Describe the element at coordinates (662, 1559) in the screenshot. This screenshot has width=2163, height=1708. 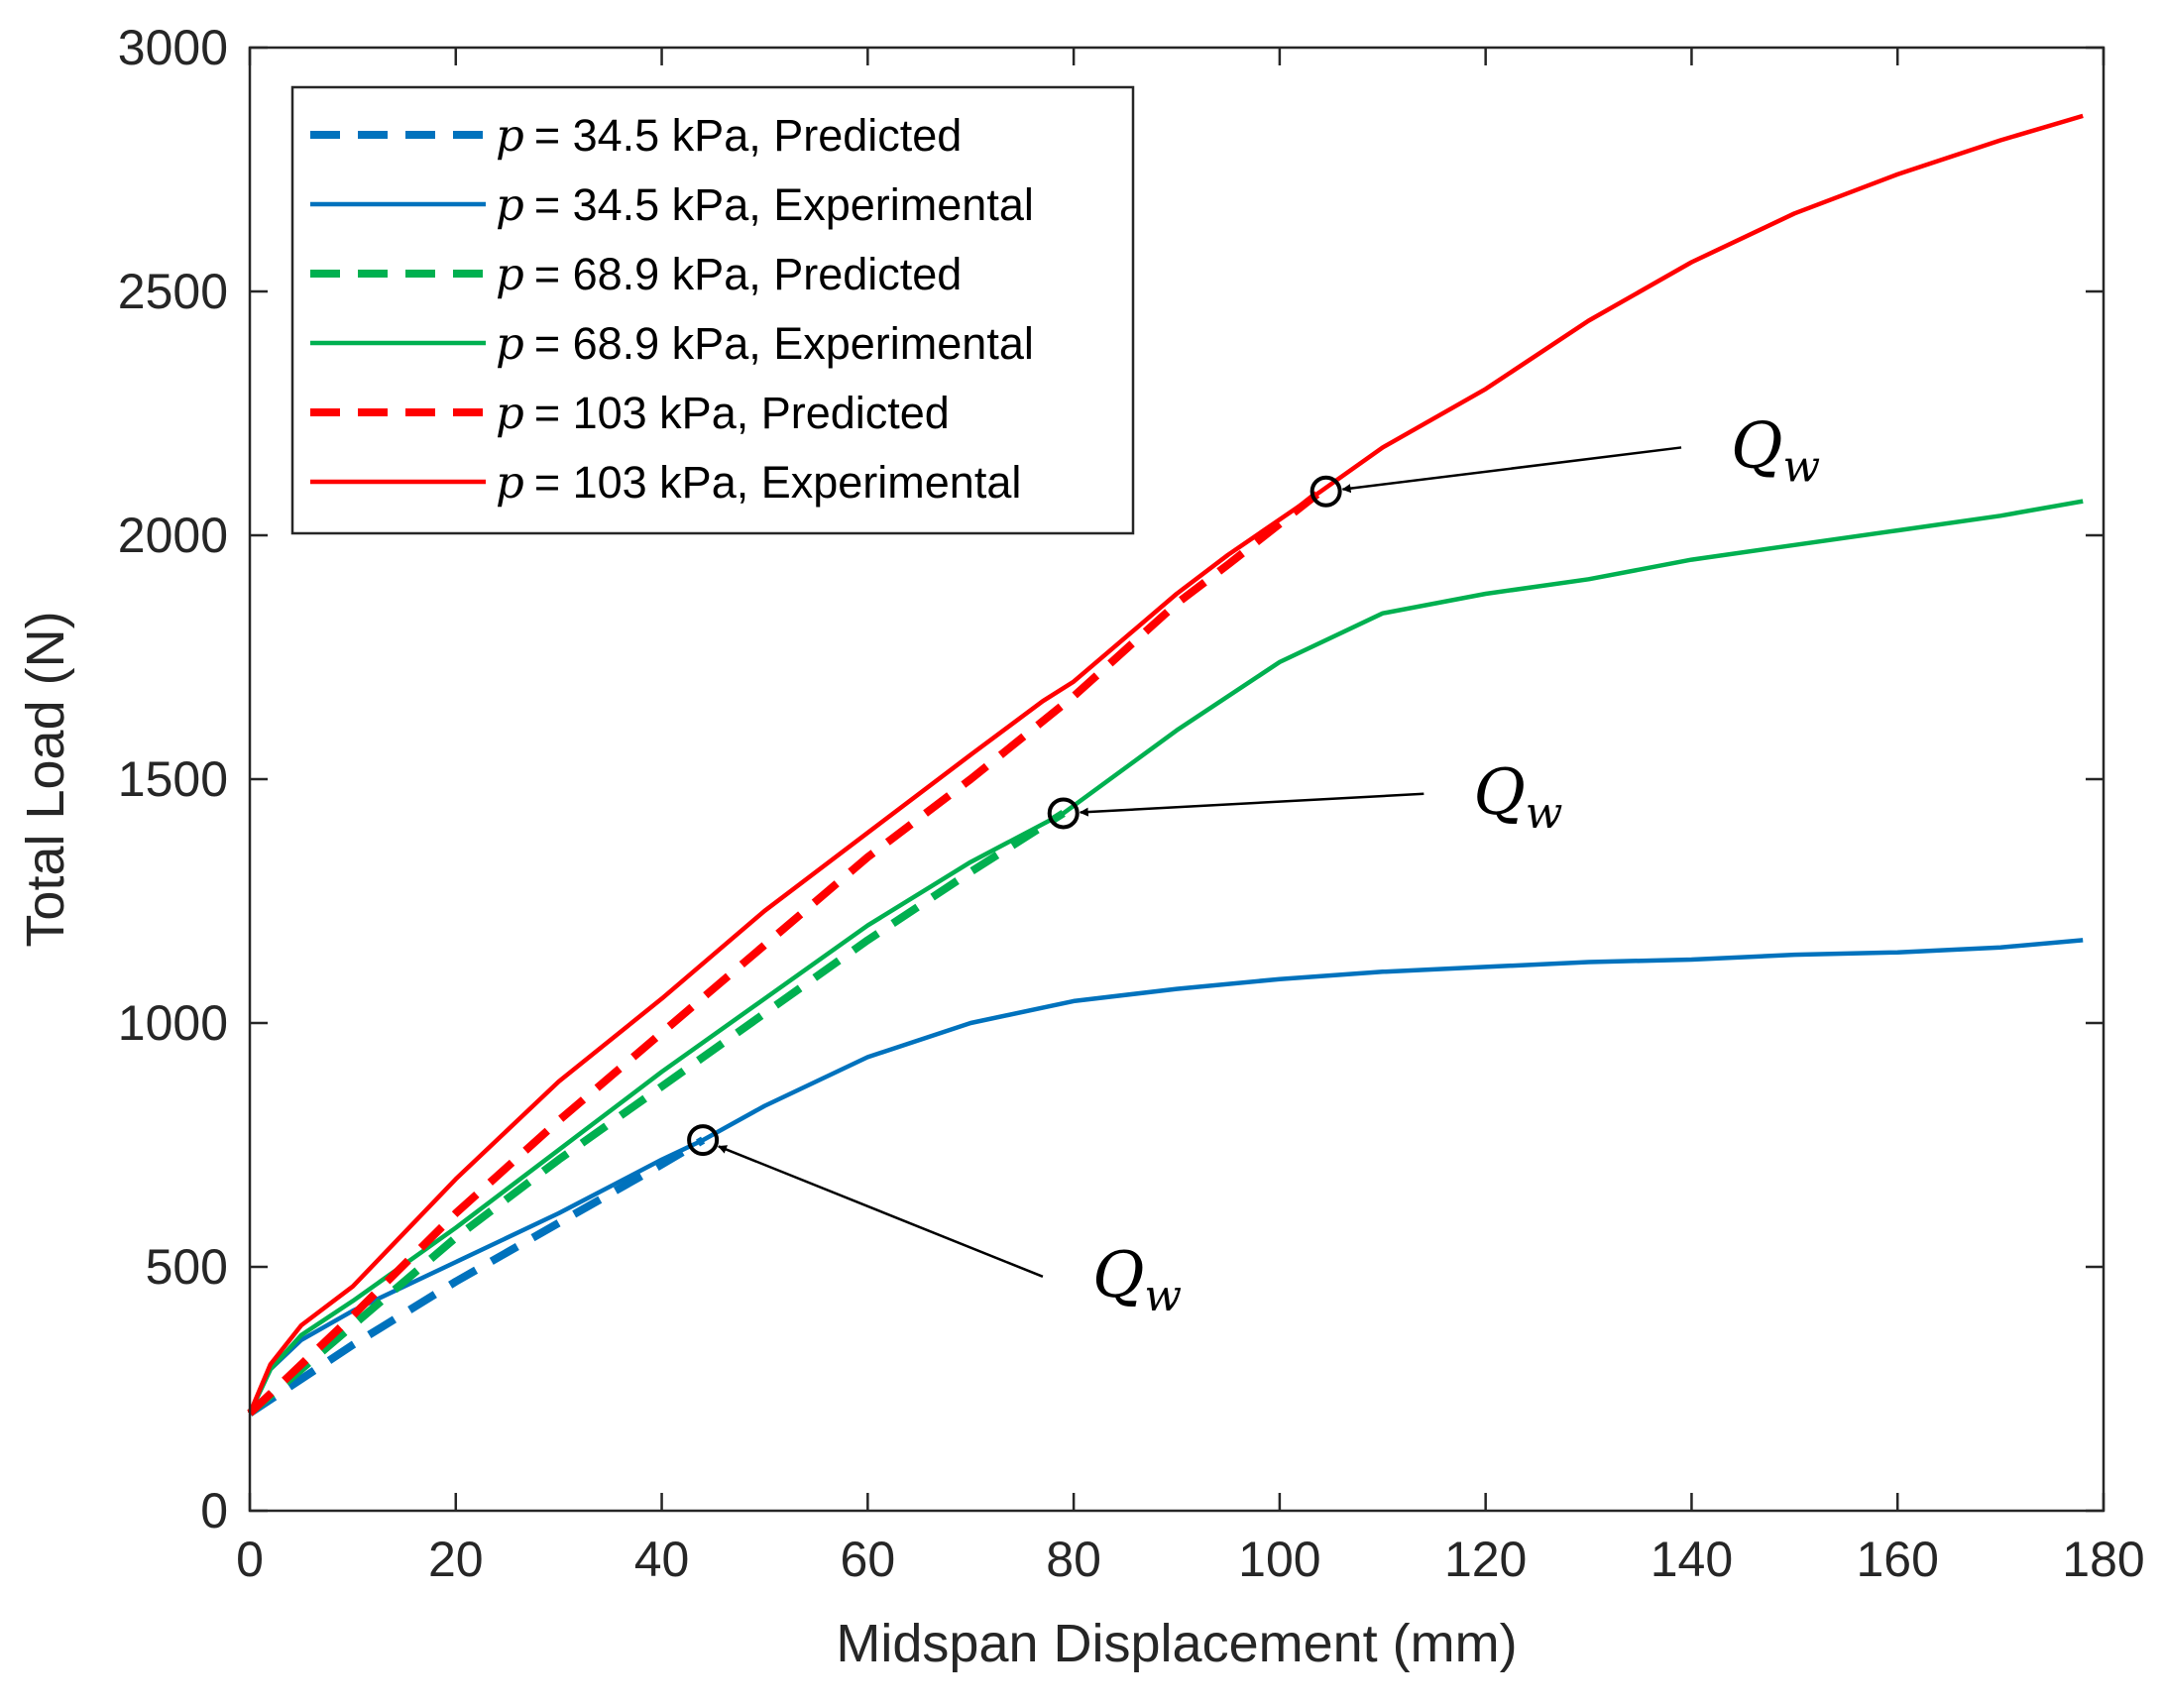
I see `x-tick-label-2: 40` at that location.